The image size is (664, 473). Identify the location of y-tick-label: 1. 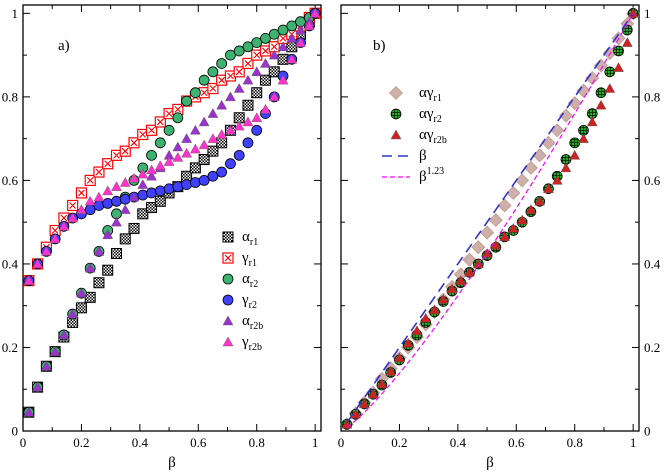
(15, 13).